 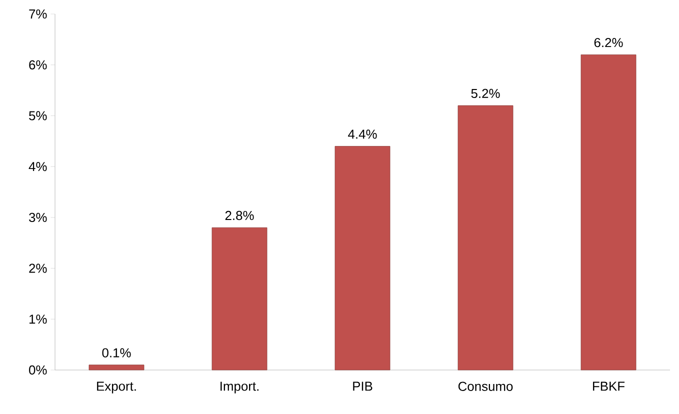 I want to click on data-label: 2.8%, so click(x=239, y=215).